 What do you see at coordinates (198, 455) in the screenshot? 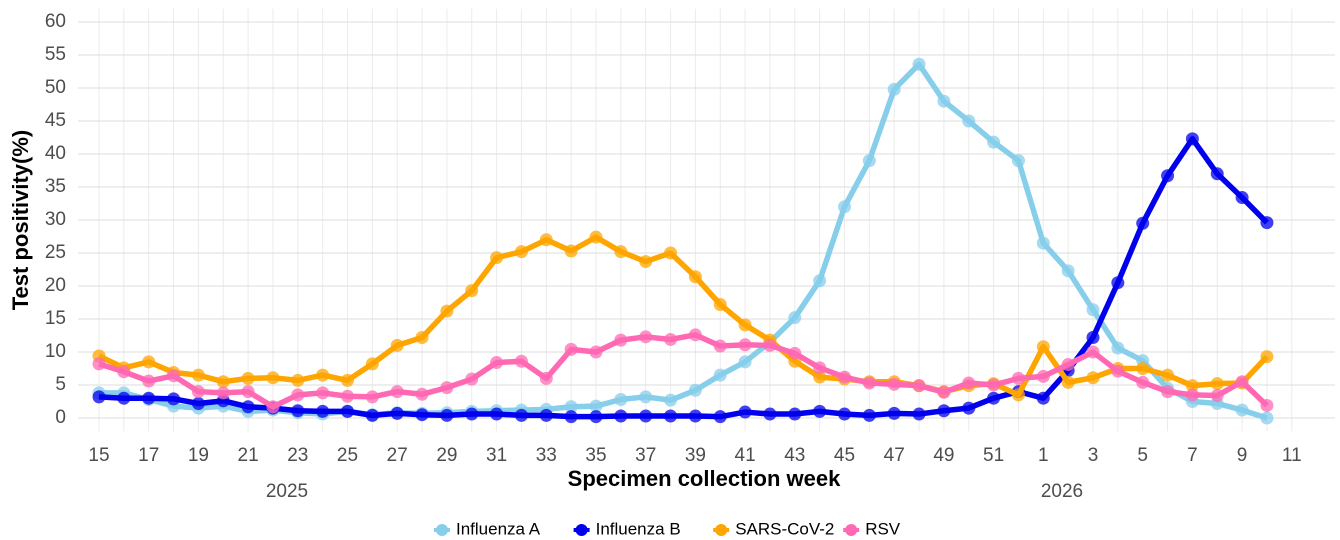
I see `x-tick-label: 19` at bounding box center [198, 455].